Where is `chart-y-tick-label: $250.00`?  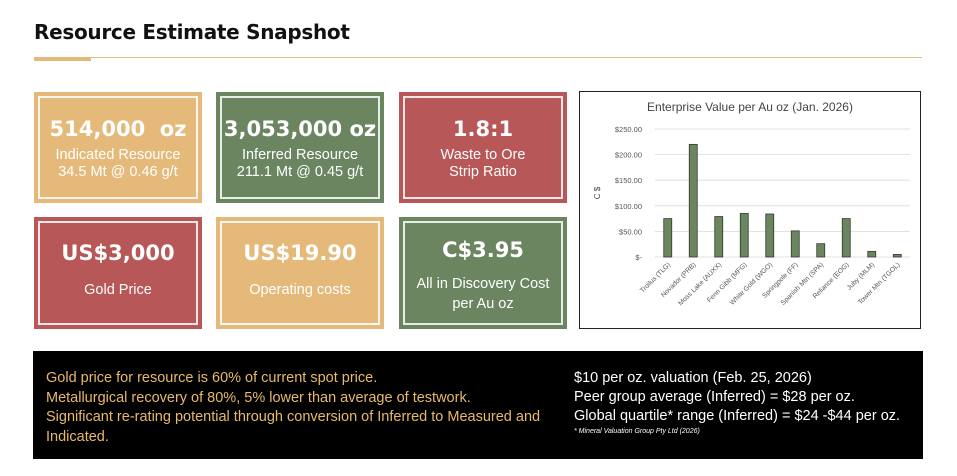 chart-y-tick-label: $250.00 is located at coordinates (628, 129).